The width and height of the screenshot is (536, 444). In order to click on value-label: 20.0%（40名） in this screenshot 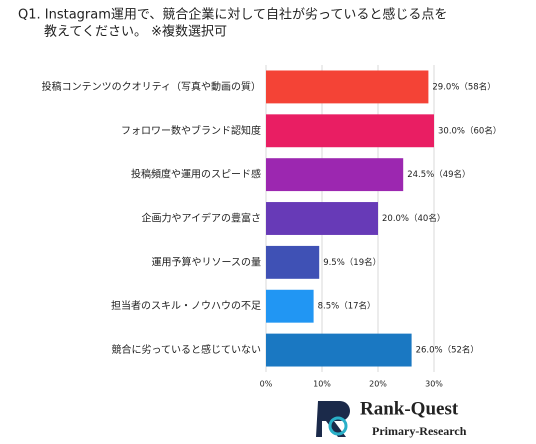, I will do `click(413, 218)`.